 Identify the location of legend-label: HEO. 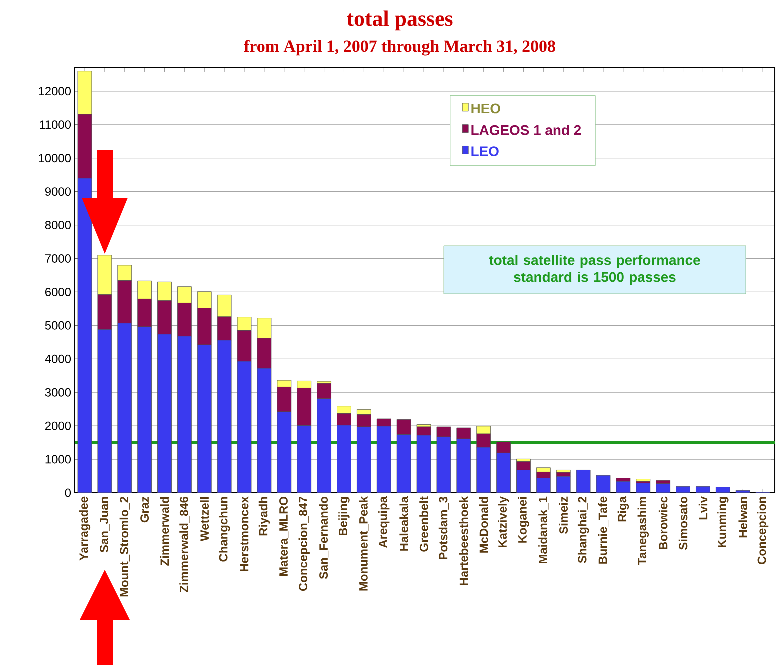
(486, 109).